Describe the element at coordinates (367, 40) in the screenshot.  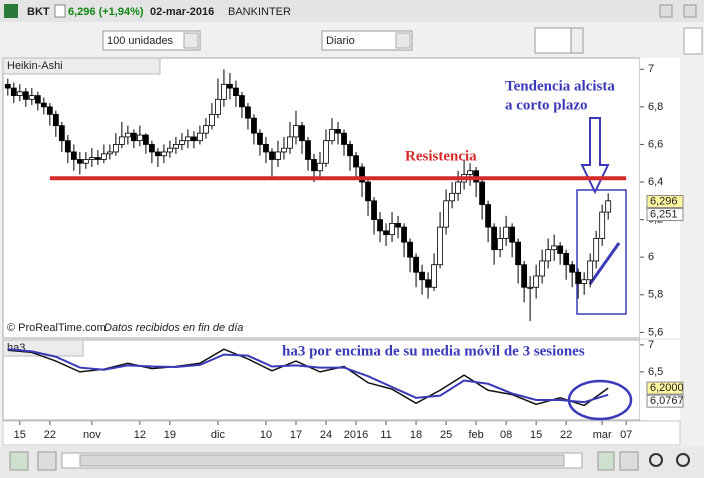
I see `period-dropdown` at that location.